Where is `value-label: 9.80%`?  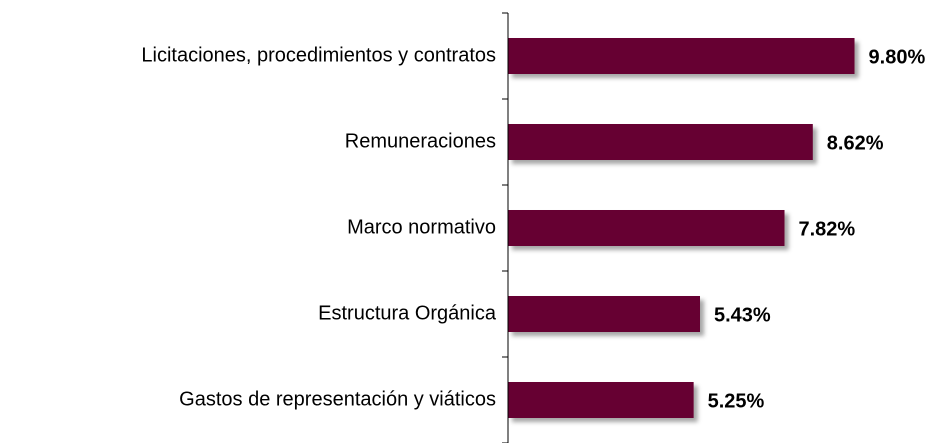
value-label: 9.80% is located at coordinates (897, 57).